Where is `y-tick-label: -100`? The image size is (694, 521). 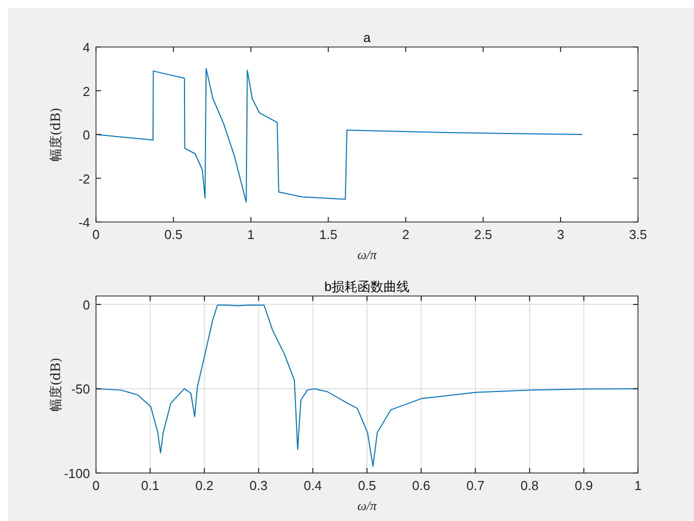 y-tick-label: -100 is located at coordinates (77, 473).